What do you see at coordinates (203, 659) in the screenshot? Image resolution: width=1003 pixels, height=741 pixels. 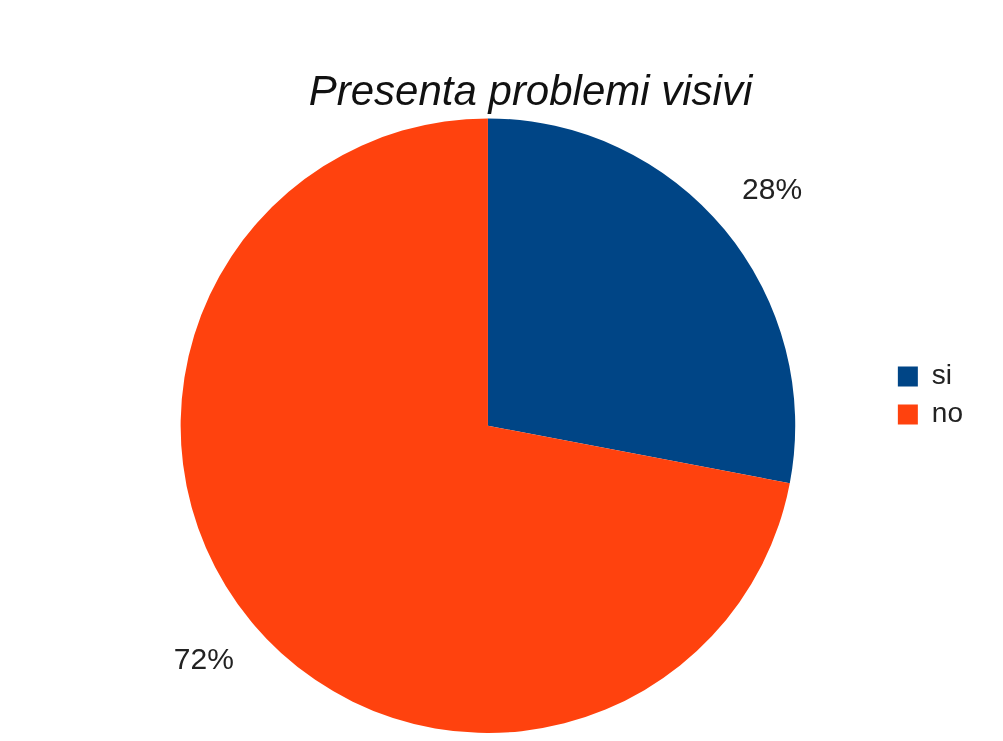 I see `data-label: 72%` at bounding box center [203, 659].